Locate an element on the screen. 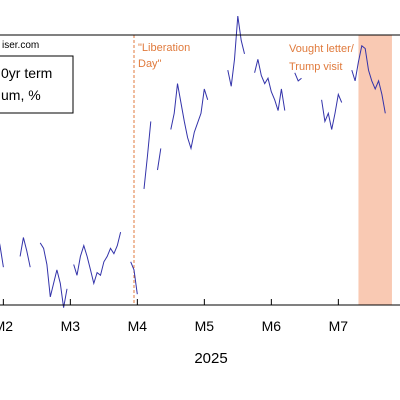 The width and height of the screenshot is (400, 400). x-tick-label: M7 is located at coordinates (339, 326).